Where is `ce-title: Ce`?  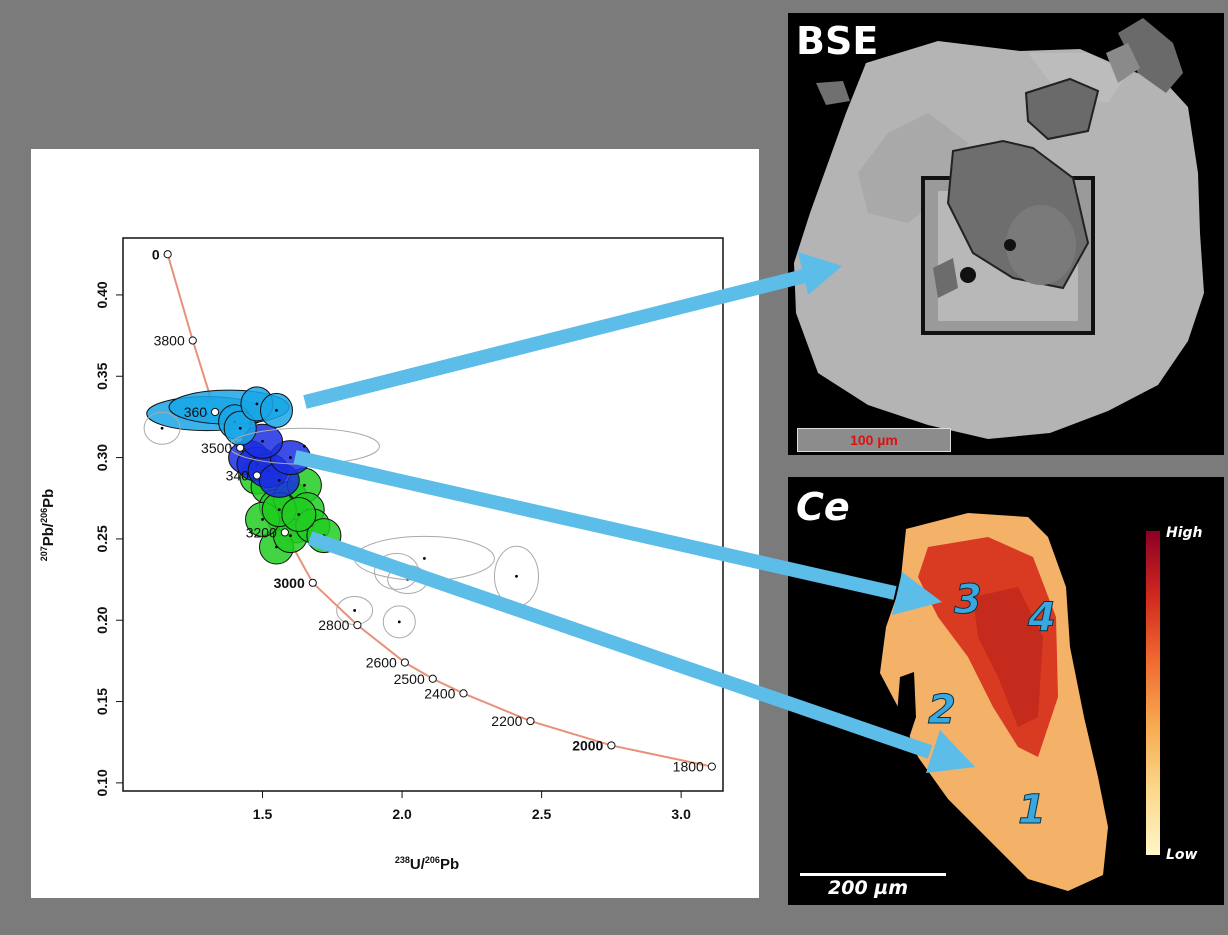 ce-title: Ce is located at coordinates (823, 507).